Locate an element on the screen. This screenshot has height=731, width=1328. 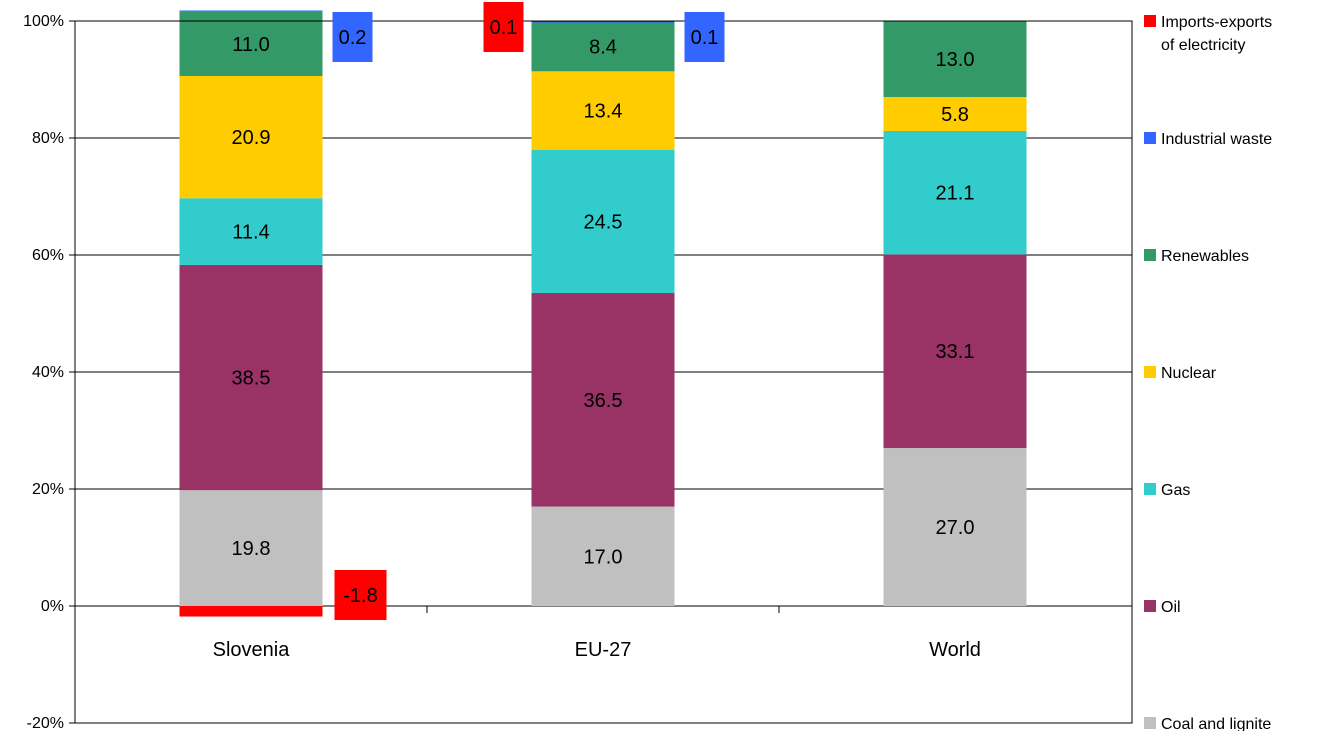
bar-world-gas is located at coordinates (955, 192).